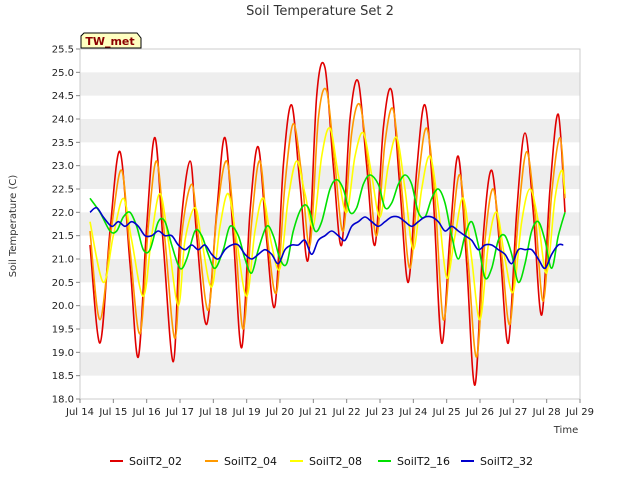 The image size is (640, 480). What do you see at coordinates (479, 412) in the screenshot?
I see `x-tick-label: Jul 26` at bounding box center [479, 412].